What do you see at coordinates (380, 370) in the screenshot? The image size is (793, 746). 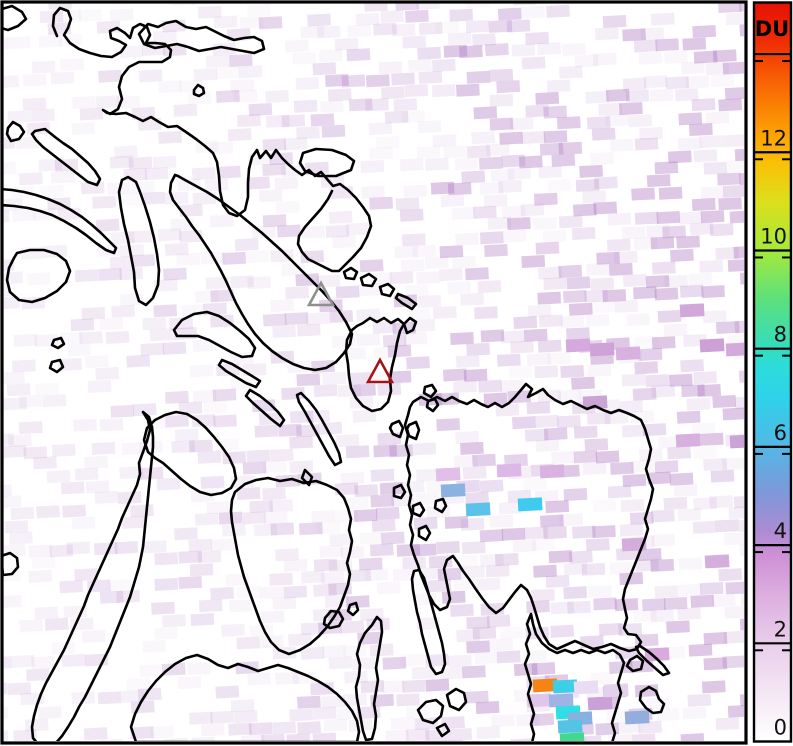 I see `volcano-marker-red` at bounding box center [380, 370].